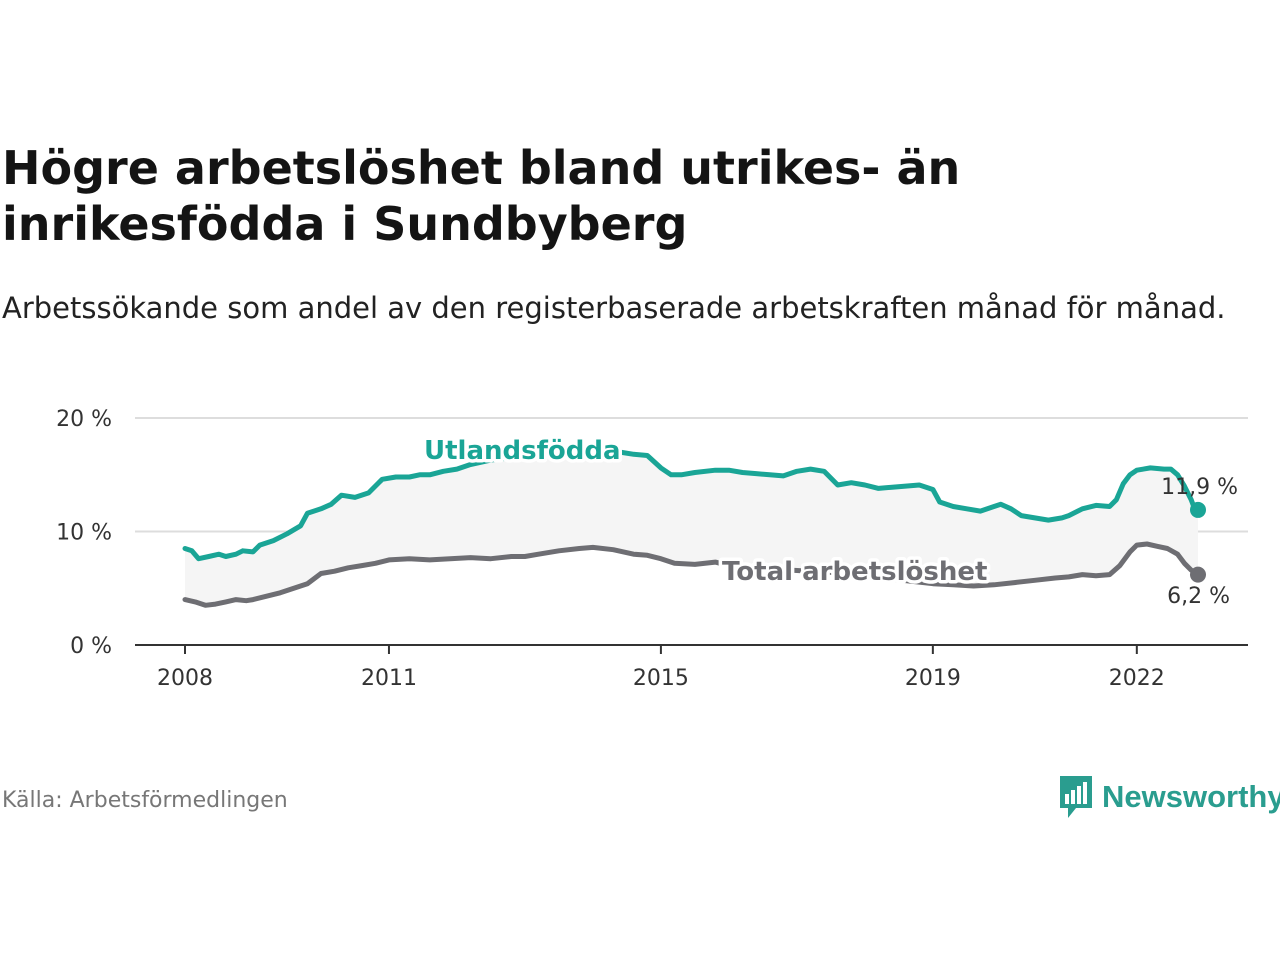 The height and width of the screenshot is (960, 1280). What do you see at coordinates (1198, 596) in the screenshot?
I see `end-label-total: 6,2 %` at bounding box center [1198, 596].